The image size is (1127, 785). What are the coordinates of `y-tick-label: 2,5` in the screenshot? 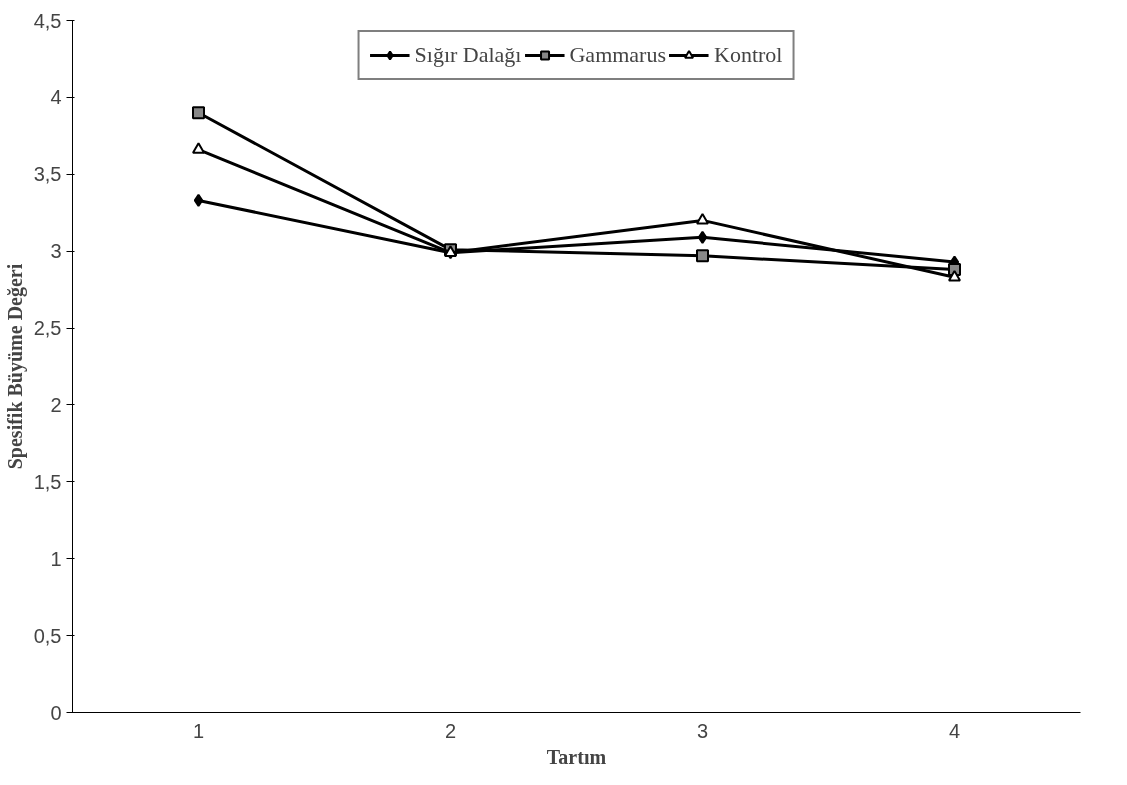 It's located at (47, 328).